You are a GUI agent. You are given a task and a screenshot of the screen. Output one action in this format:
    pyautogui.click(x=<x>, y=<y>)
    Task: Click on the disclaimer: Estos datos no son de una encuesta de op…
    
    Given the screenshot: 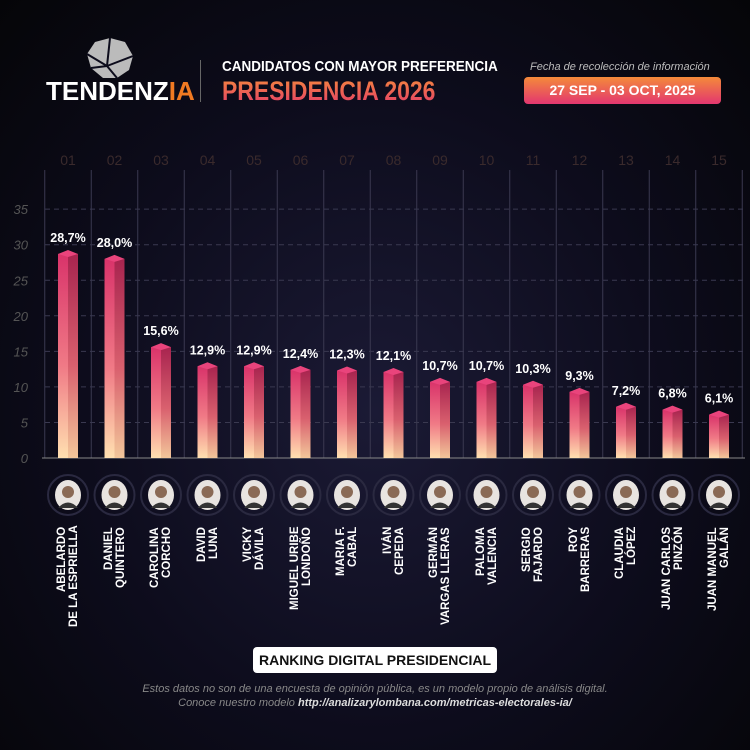 What is the action you would take?
    pyautogui.click(x=375, y=689)
    